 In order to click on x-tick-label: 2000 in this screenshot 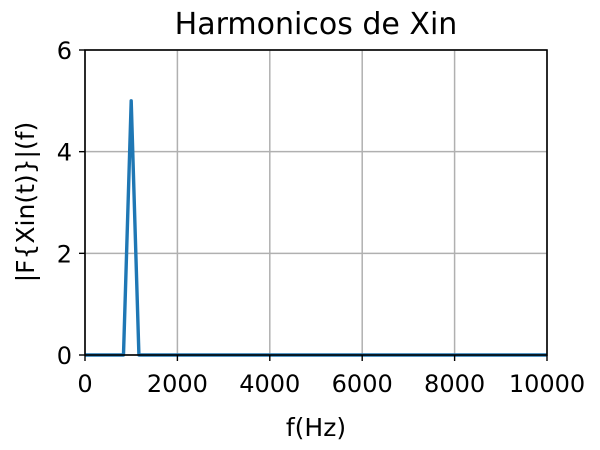, I will do `click(177, 384)`.